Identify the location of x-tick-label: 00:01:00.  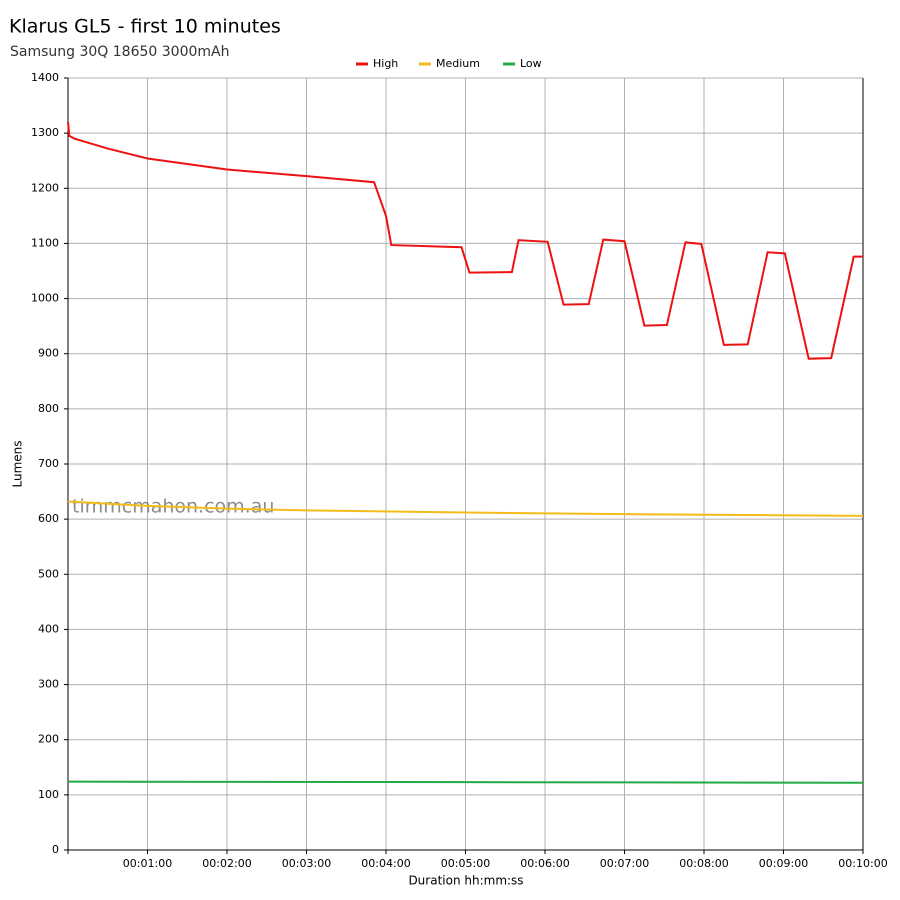
(147, 863).